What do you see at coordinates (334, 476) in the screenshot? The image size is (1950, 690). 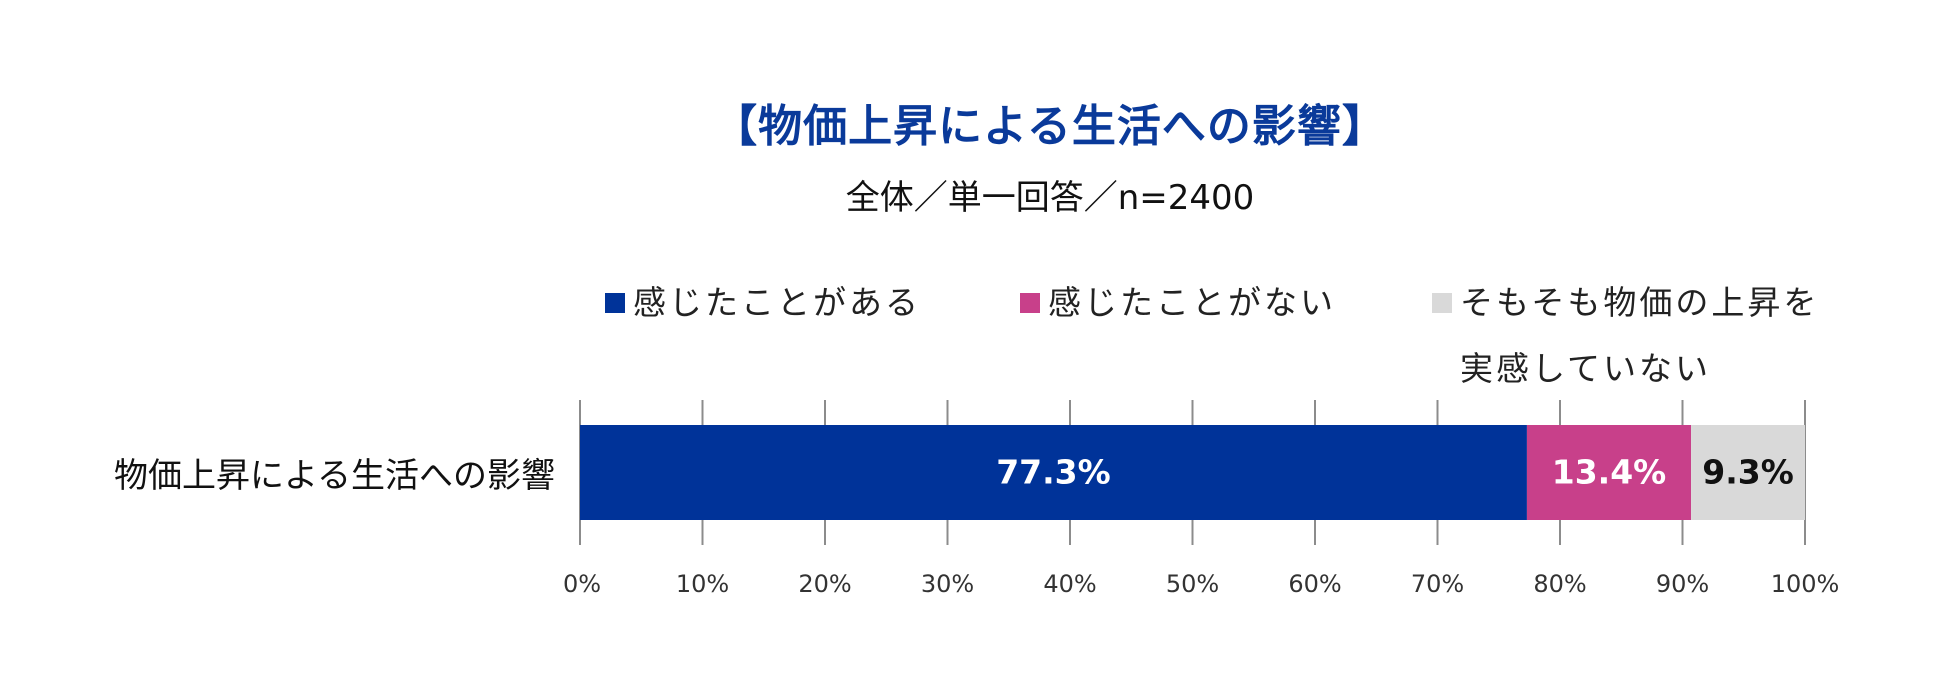 I see `category-label-0: 物価上昇による生活への影響` at bounding box center [334, 476].